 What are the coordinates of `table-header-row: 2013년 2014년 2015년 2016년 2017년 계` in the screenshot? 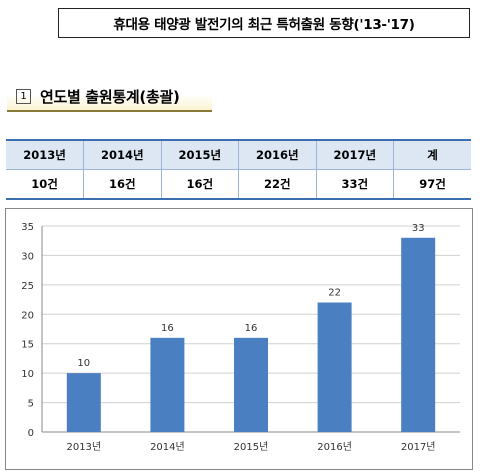 It's located at (238, 155).